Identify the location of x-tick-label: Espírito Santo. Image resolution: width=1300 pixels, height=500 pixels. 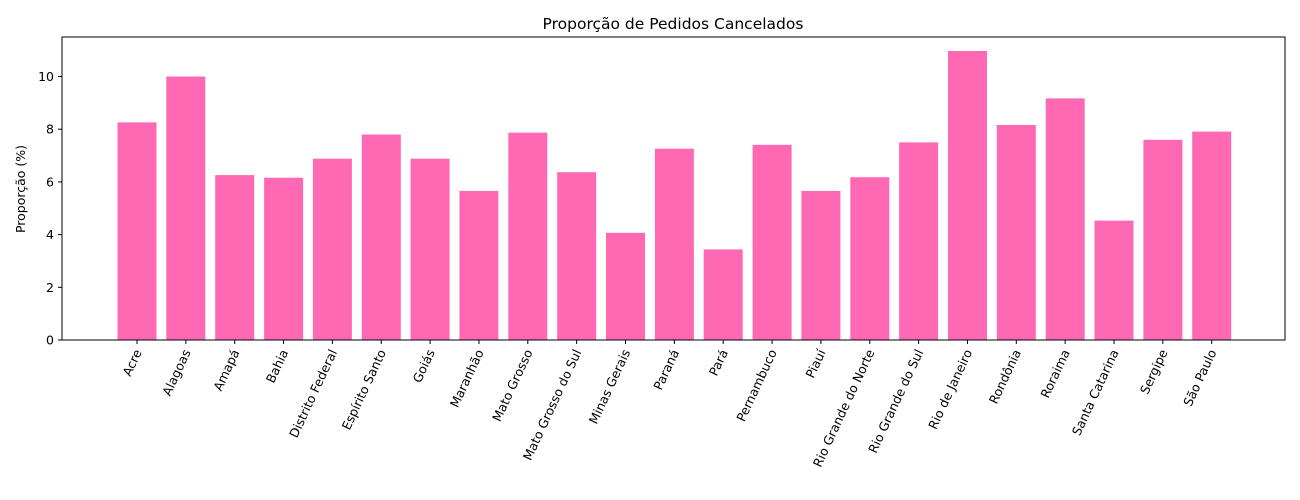
(364, 389).